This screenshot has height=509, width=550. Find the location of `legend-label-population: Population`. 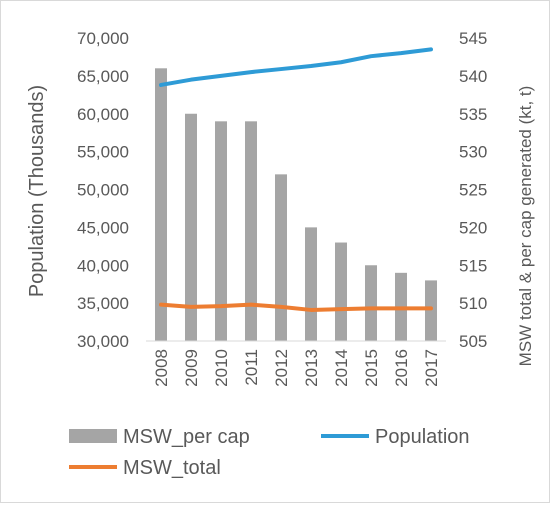

legend-label-population: Population is located at coordinates (422, 437).